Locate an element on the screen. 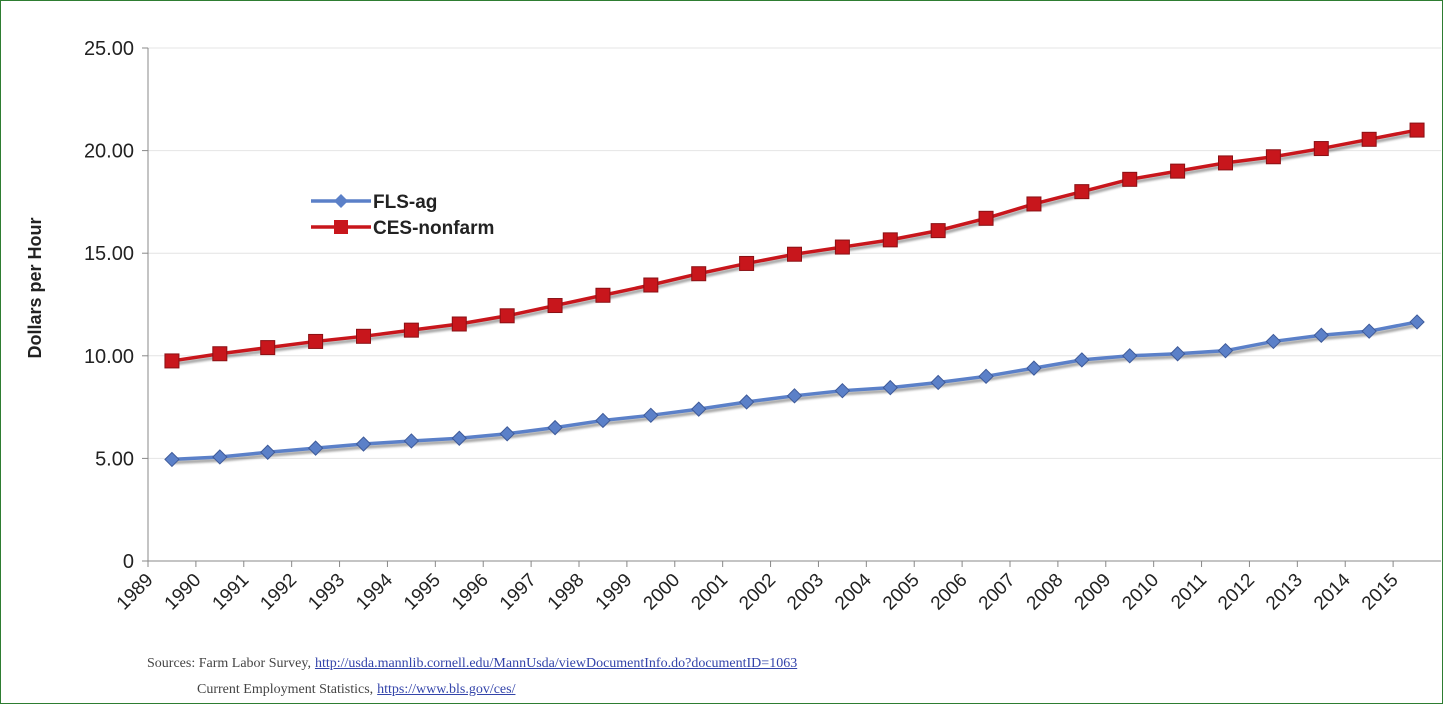  x-tick-label: 1993 is located at coordinates (326, 592).